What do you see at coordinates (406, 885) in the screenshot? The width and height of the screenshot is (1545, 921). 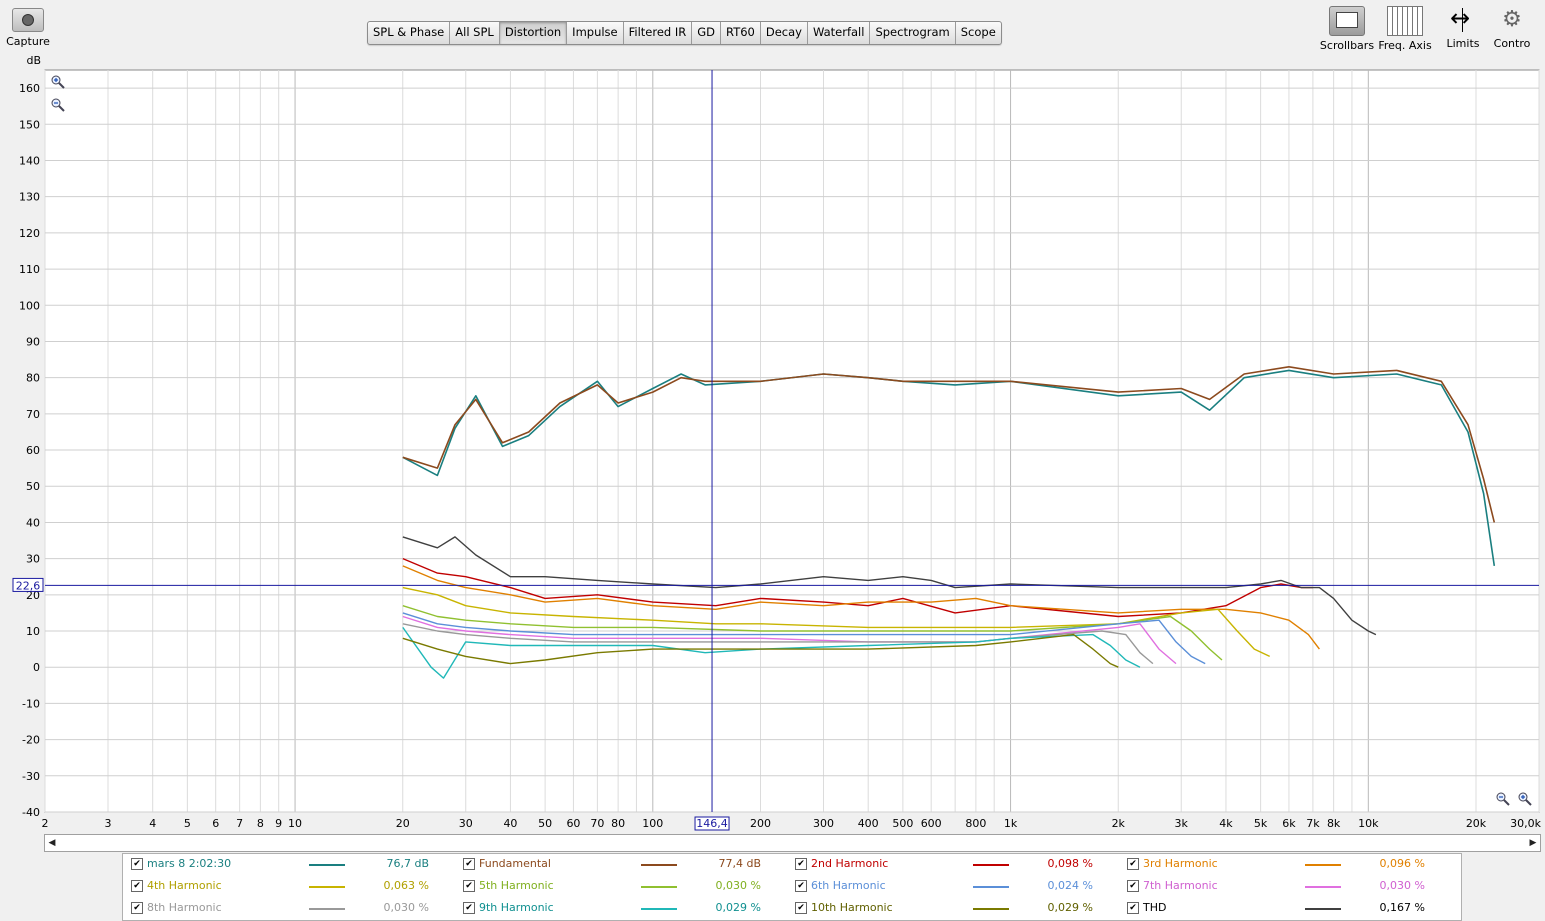 I see `legend-value: 0,063 %` at bounding box center [406, 885].